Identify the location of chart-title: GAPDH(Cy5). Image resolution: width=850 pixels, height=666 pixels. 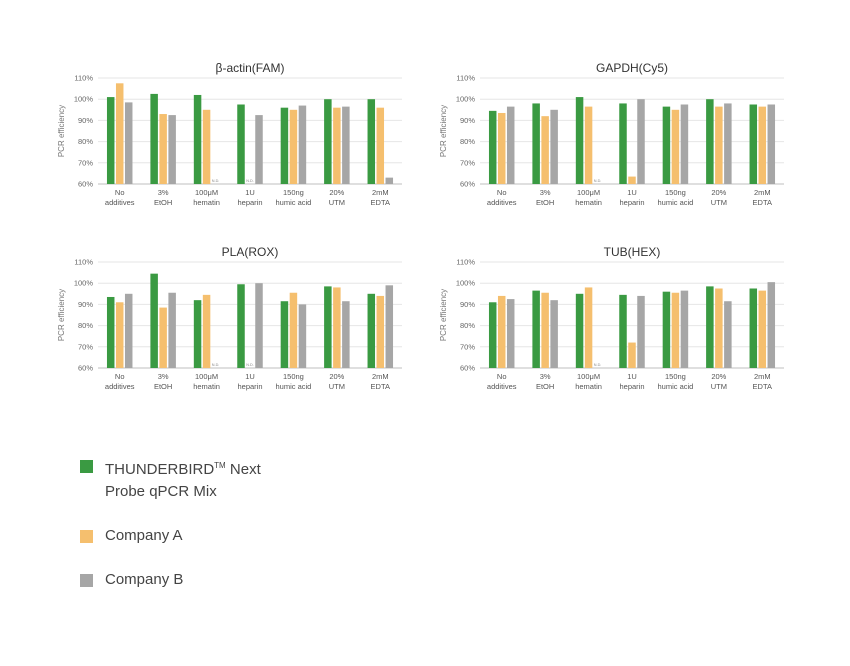
(632, 68).